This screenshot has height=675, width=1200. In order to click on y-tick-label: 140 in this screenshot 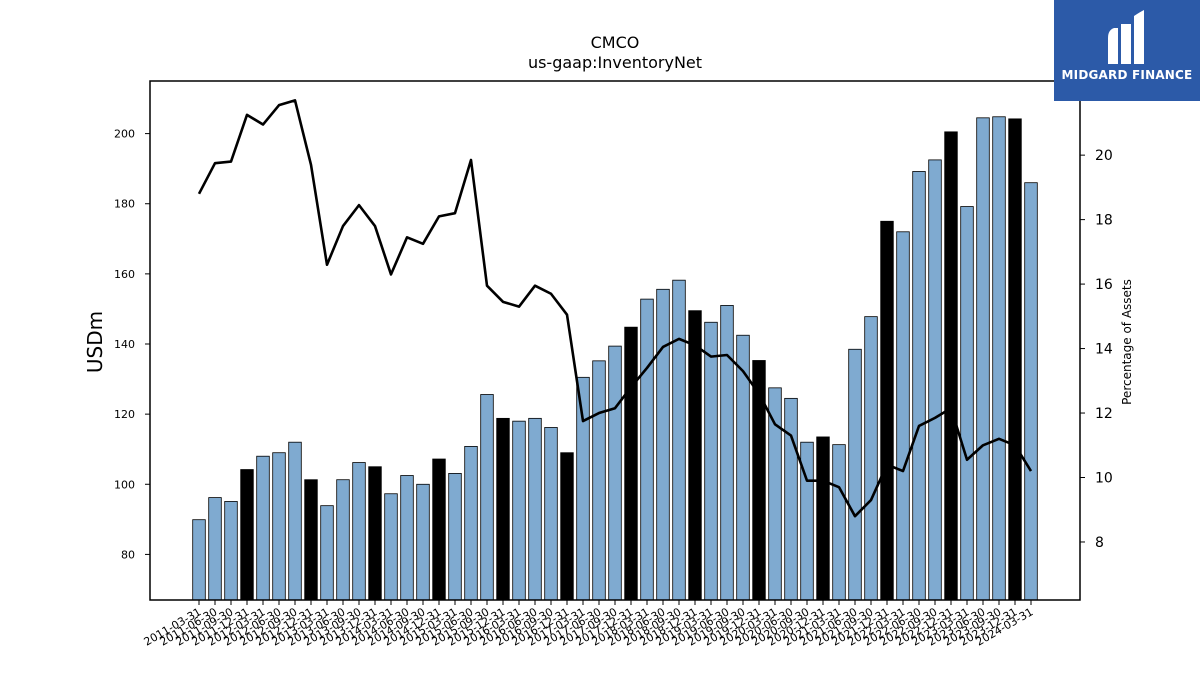, I will do `click(124, 344)`.